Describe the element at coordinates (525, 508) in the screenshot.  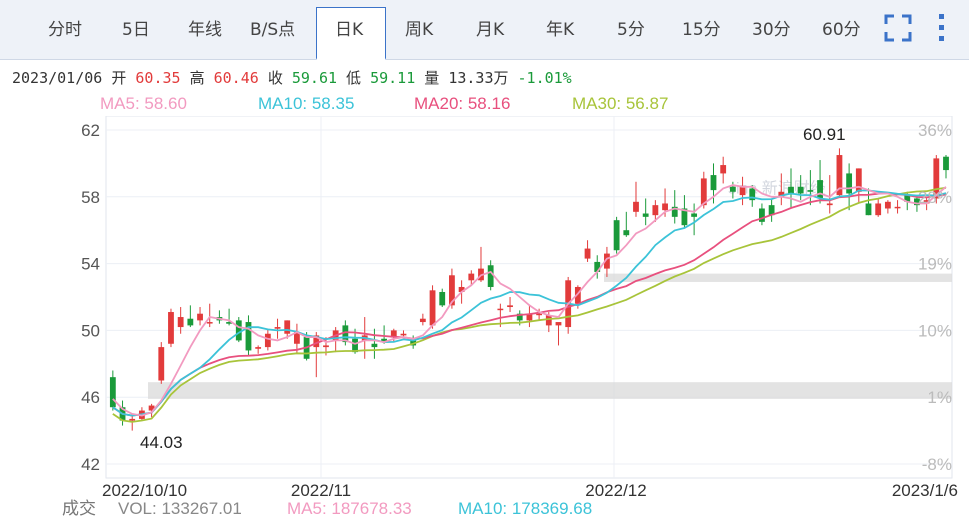
I see `volume-ma10: MA10: 178369.68` at that location.